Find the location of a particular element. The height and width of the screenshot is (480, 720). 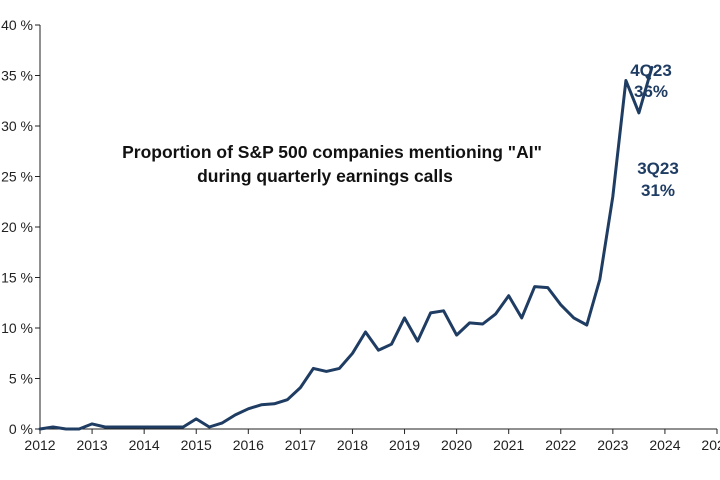

chart-title-line-2: during quarterly earnings calls is located at coordinates (325, 176).